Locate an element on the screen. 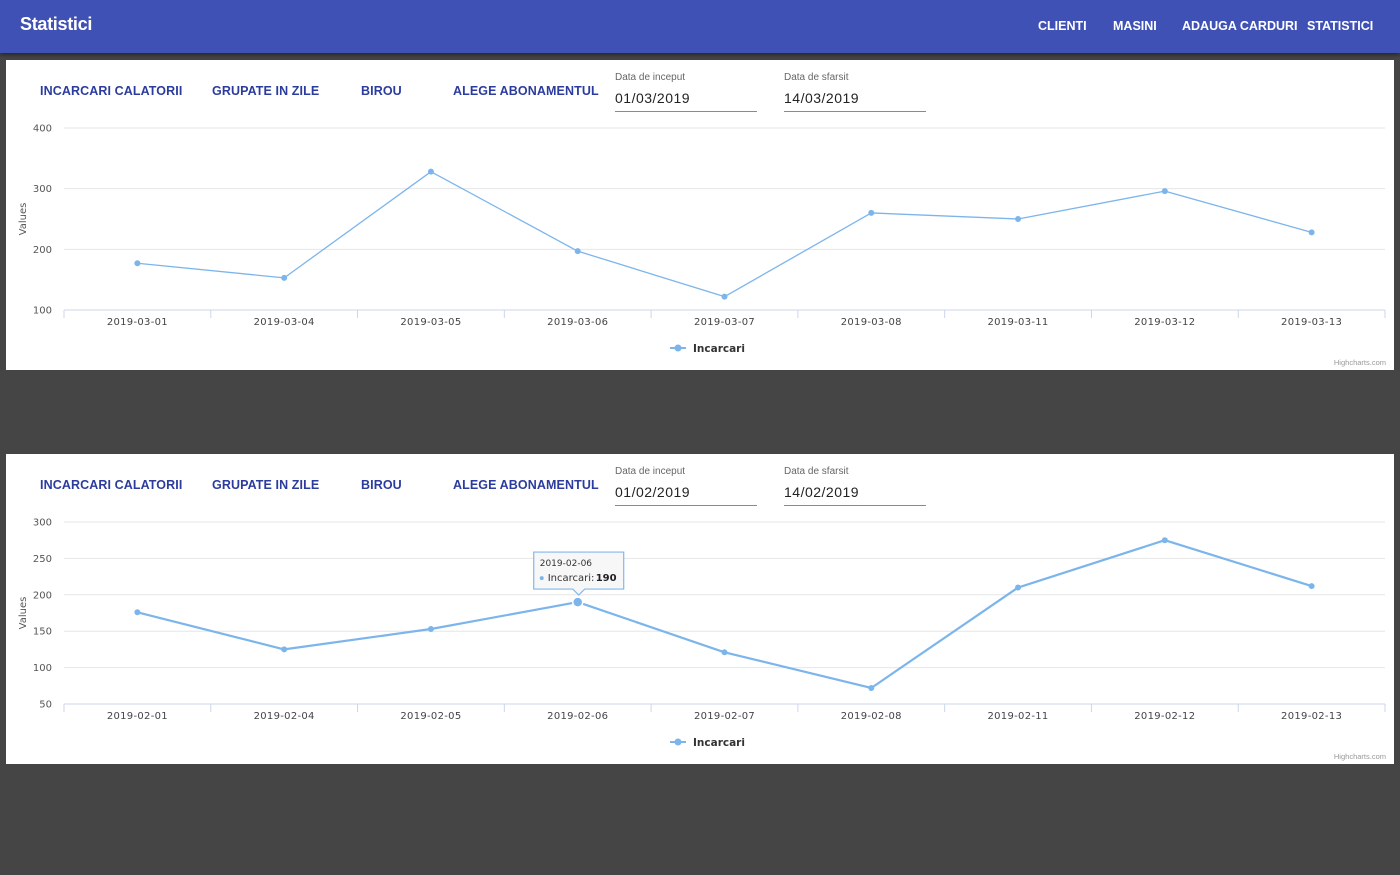 Image resolution: width=1400 pixels, height=875 pixels. nav-adauga-carduri: ADAUGA CARDURI is located at coordinates (1240, 26).